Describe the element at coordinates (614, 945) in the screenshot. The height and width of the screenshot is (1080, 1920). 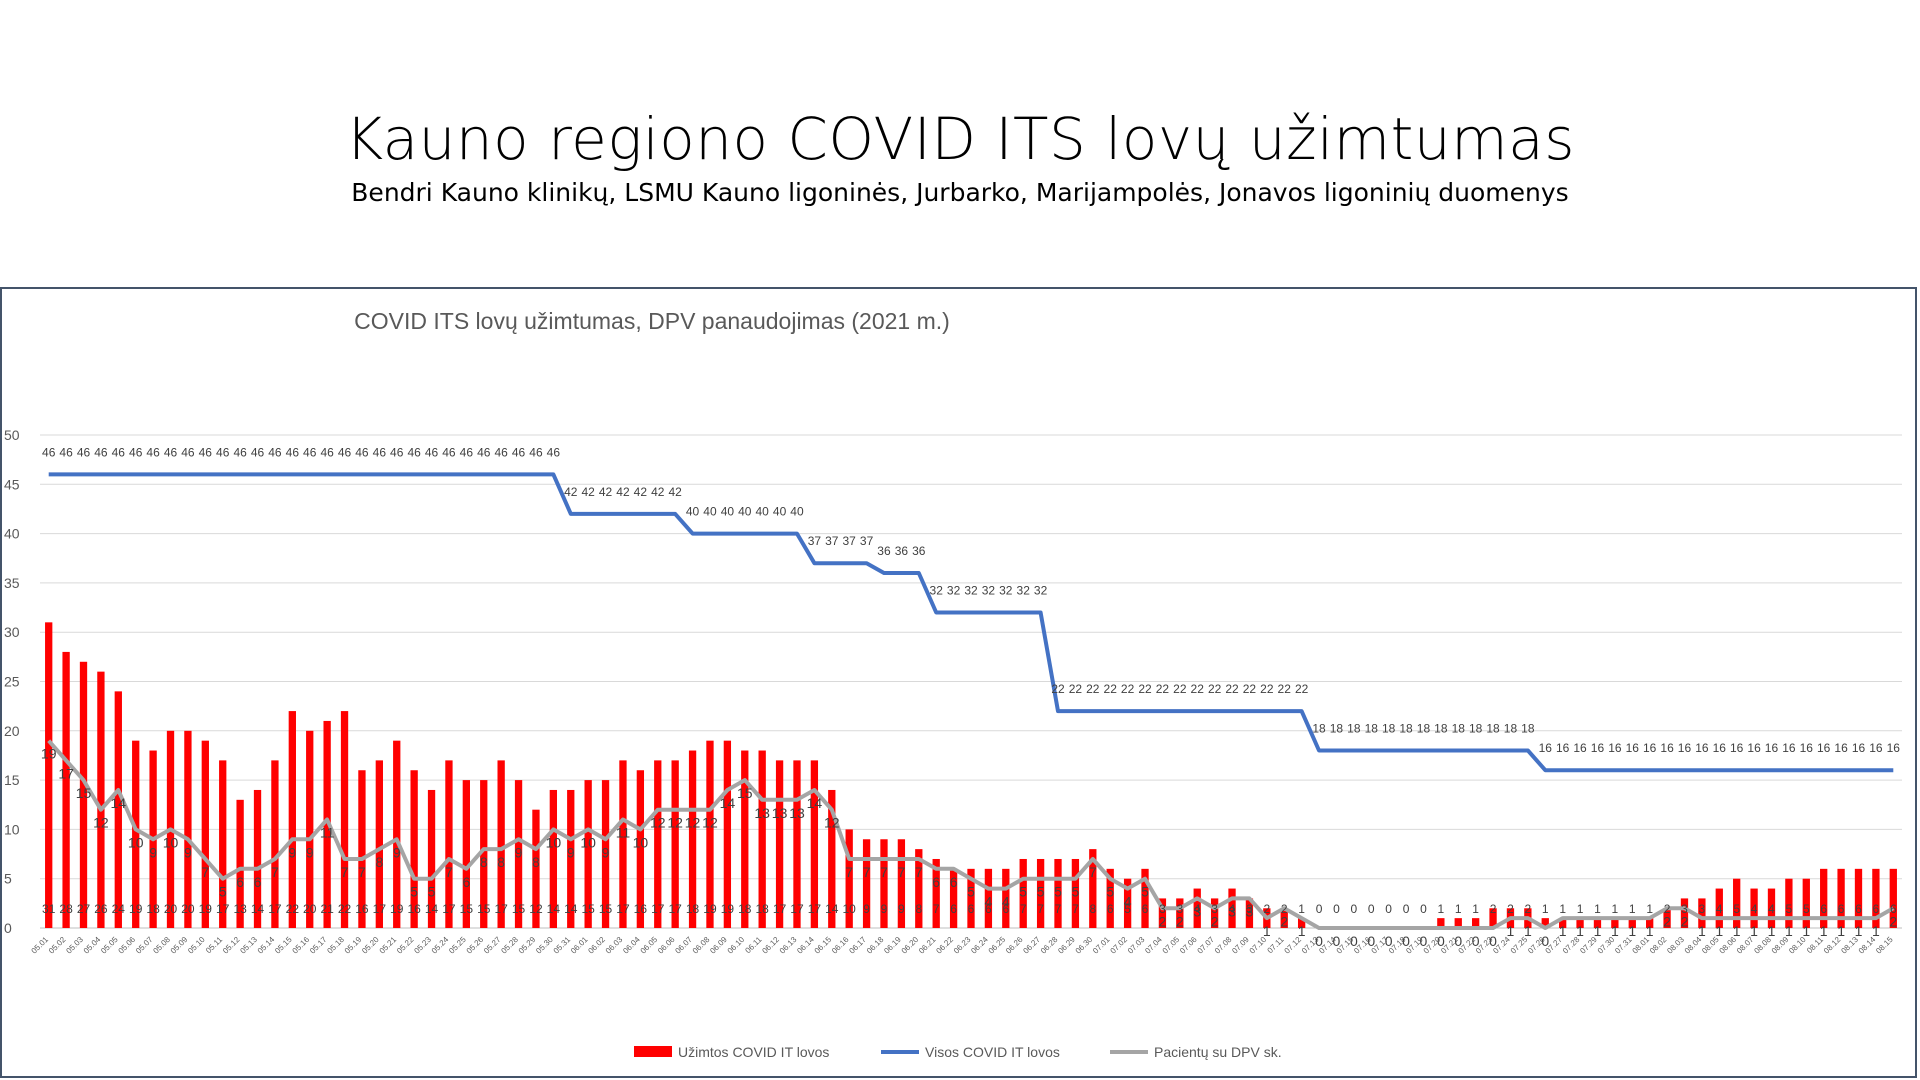
I see `x-tick-label: 06.03` at that location.